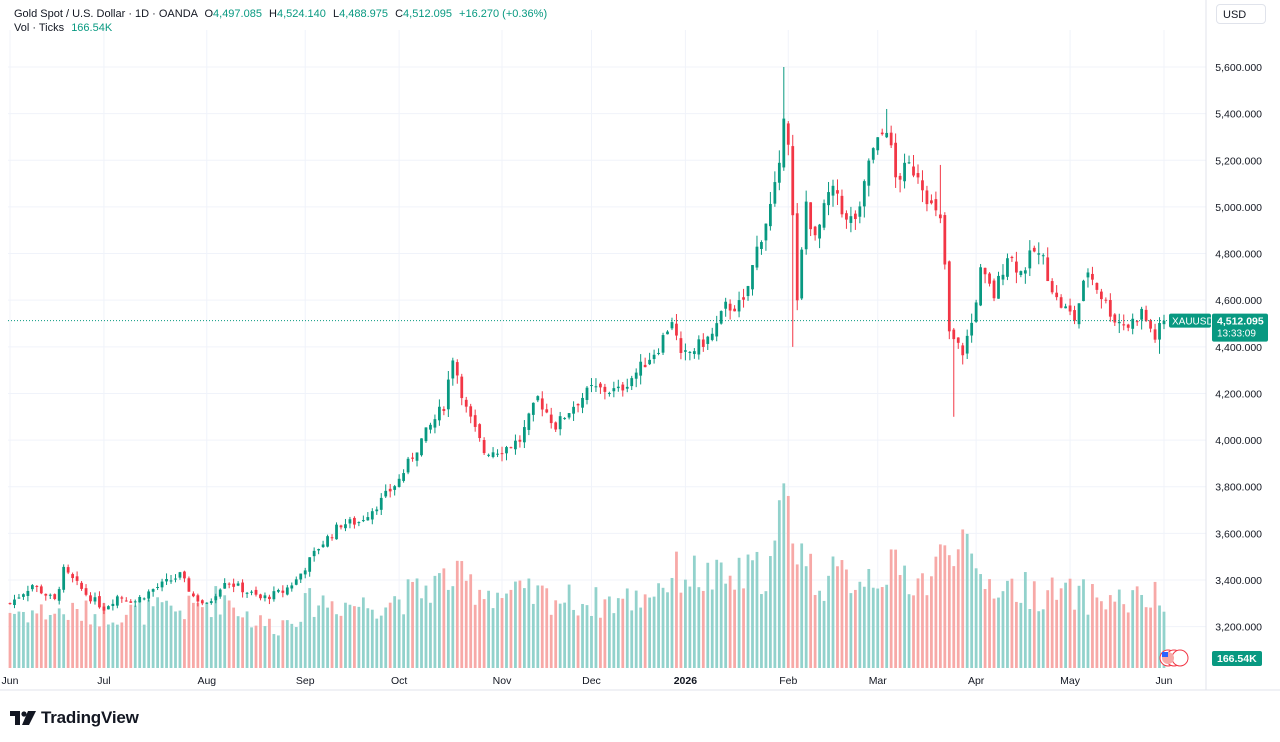 The width and height of the screenshot is (1280, 742). I want to click on currency-button: USD, so click(1241, 14).